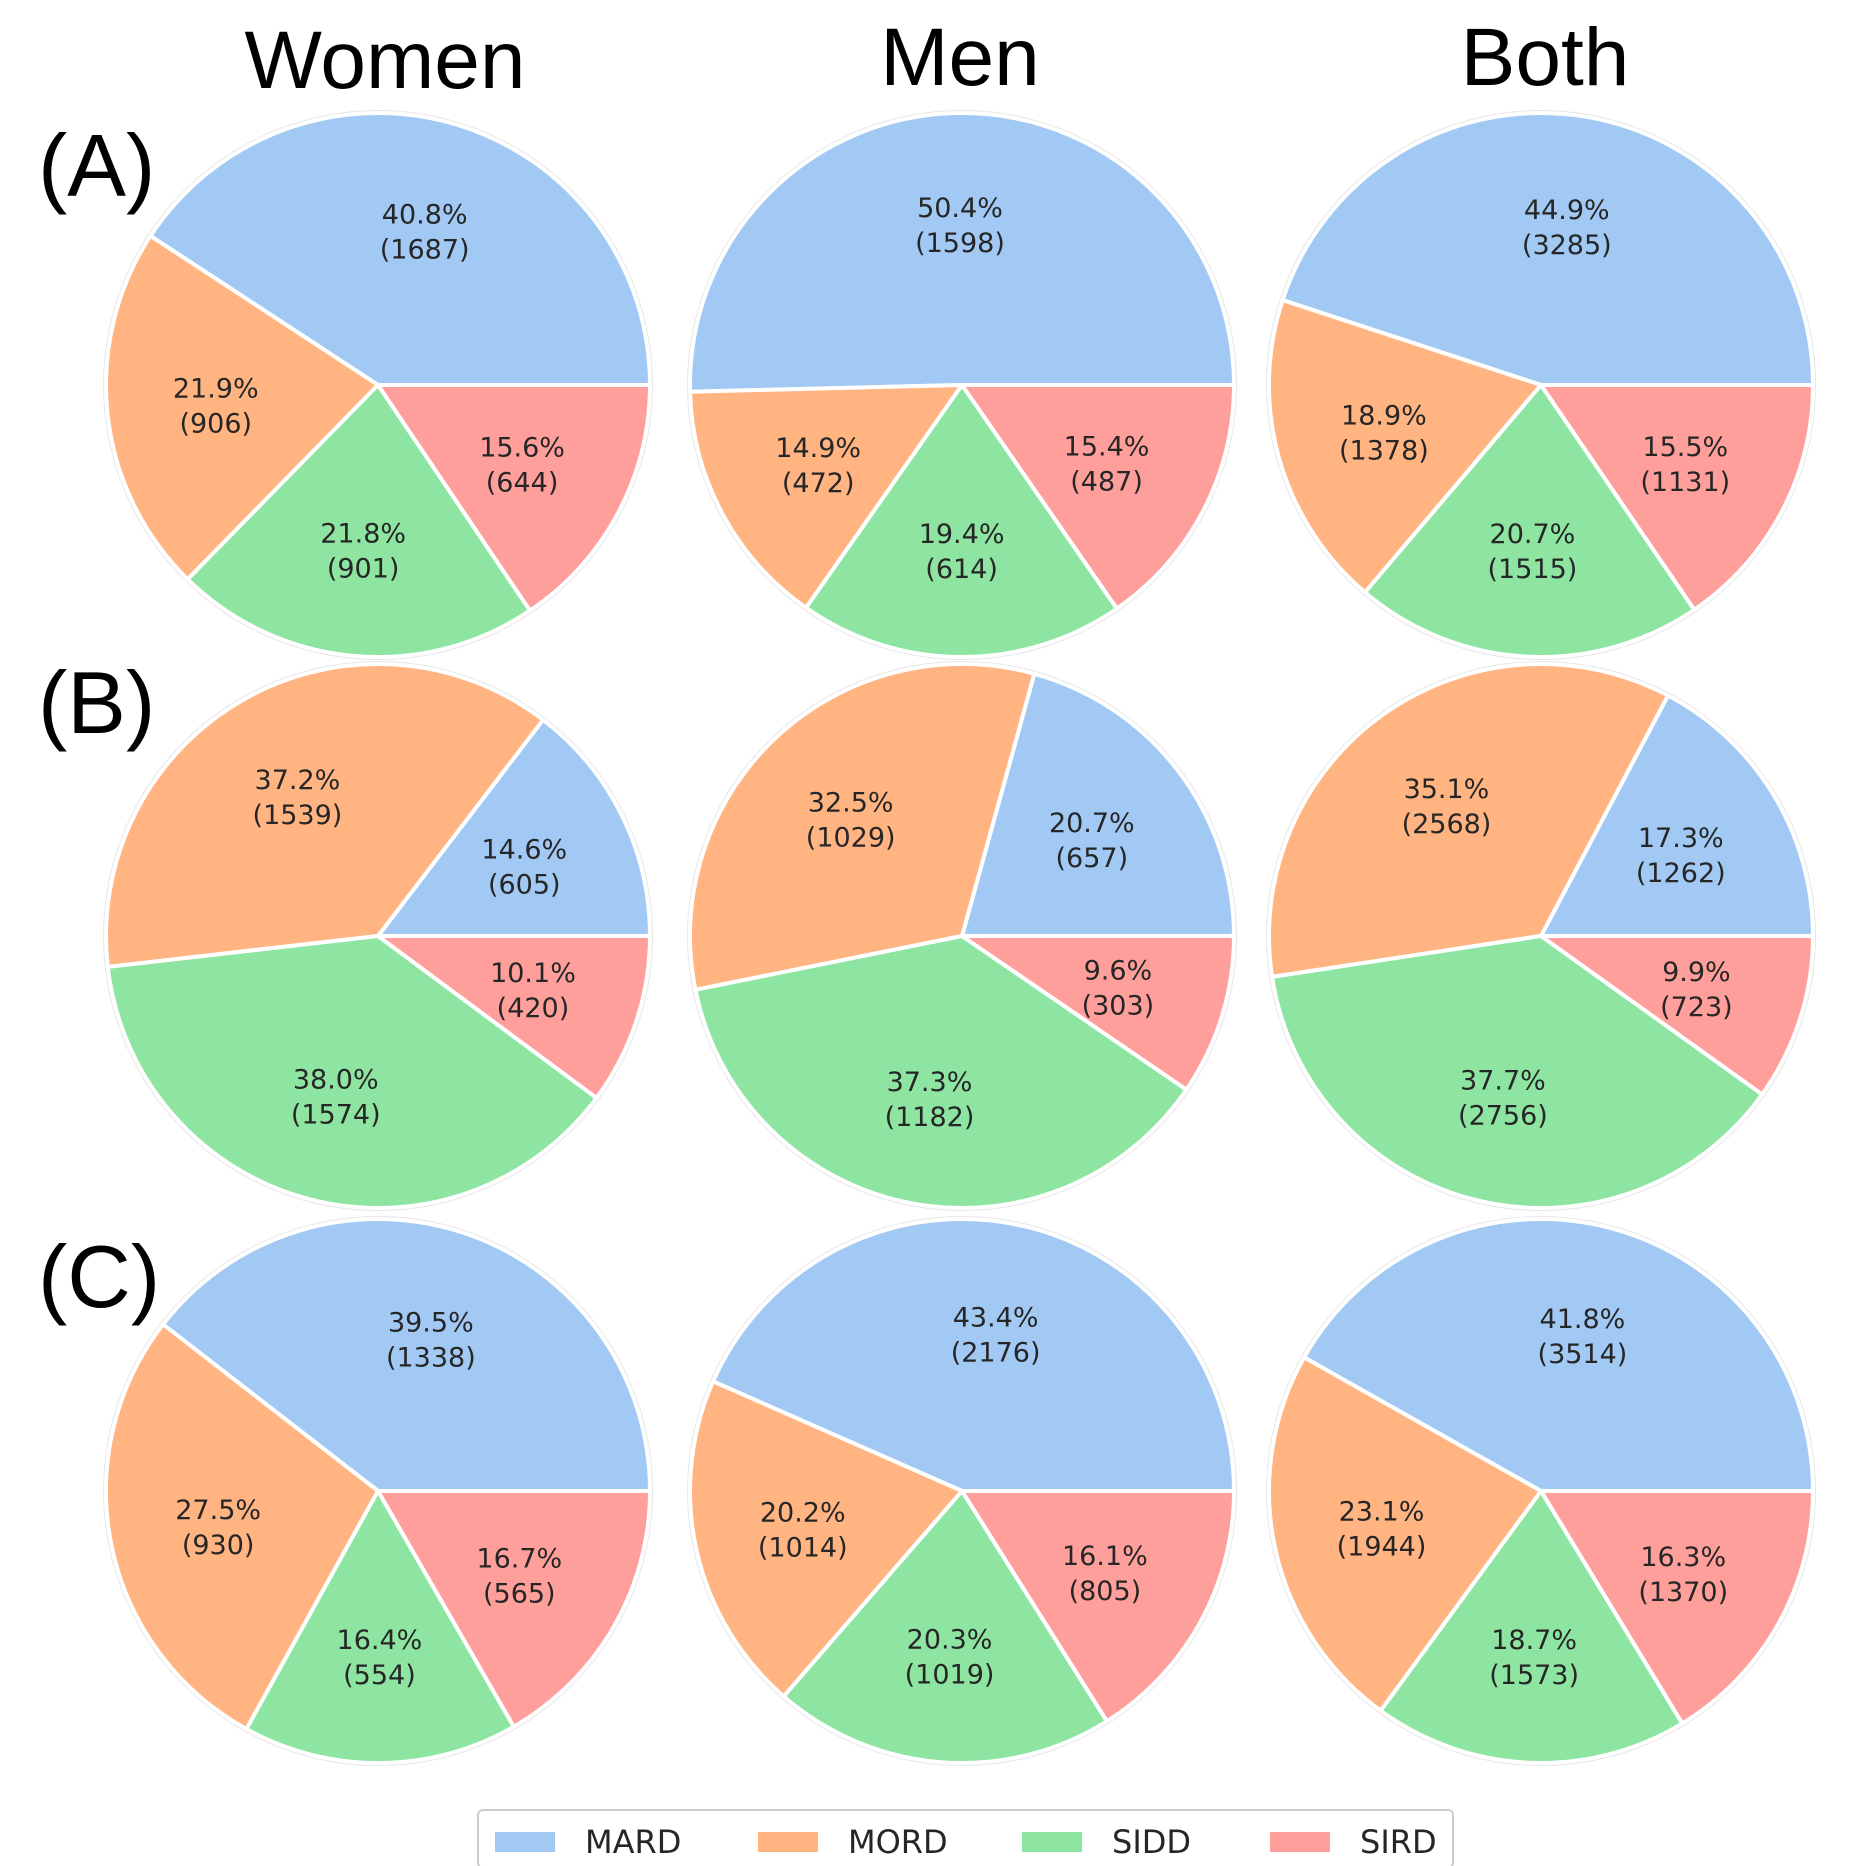 The width and height of the screenshot is (1866, 1866). What do you see at coordinates (96, 702) in the screenshot?
I see `row-label-b: (B)` at bounding box center [96, 702].